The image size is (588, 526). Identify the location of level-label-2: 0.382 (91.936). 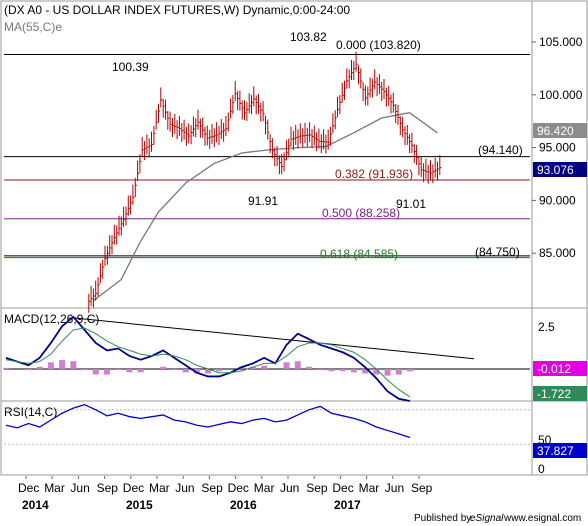
(374, 174).